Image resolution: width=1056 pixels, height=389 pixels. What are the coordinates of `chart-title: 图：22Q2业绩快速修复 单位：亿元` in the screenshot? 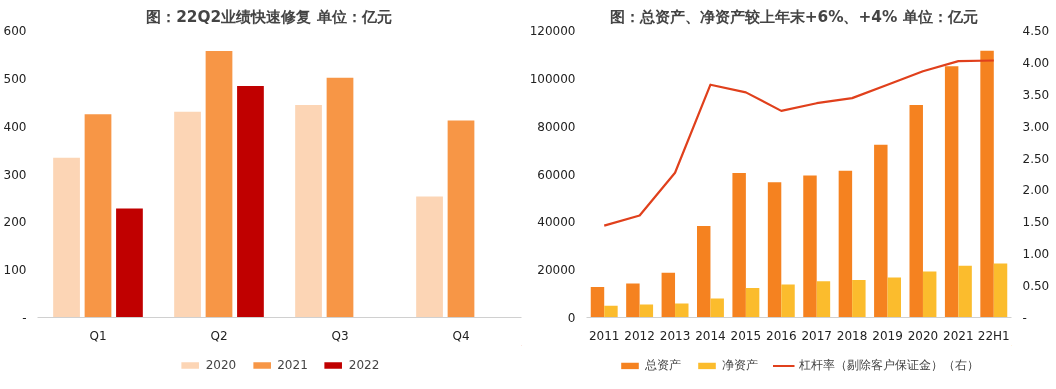 It's located at (269, 16).